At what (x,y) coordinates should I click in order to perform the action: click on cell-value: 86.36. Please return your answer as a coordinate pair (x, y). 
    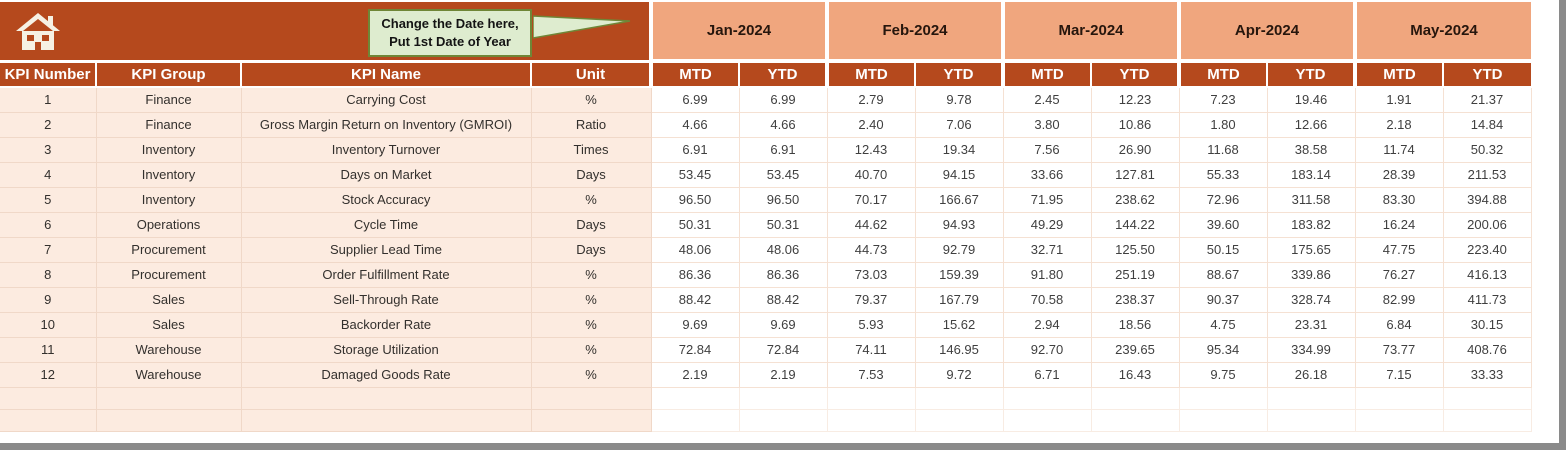
    Looking at the image, I should click on (695, 275).